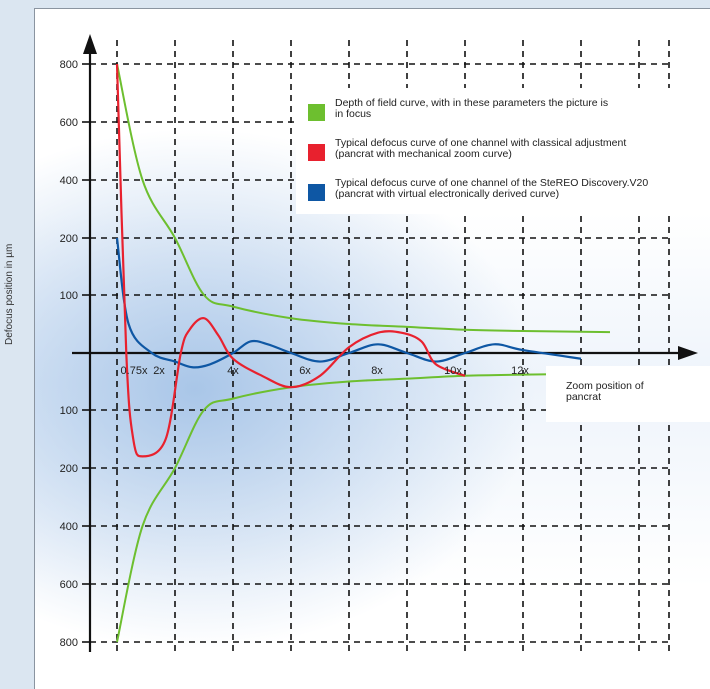 The width and height of the screenshot is (710, 689). Describe the element at coordinates (453, 371) in the screenshot. I see `x-tick-label: 10x` at that location.